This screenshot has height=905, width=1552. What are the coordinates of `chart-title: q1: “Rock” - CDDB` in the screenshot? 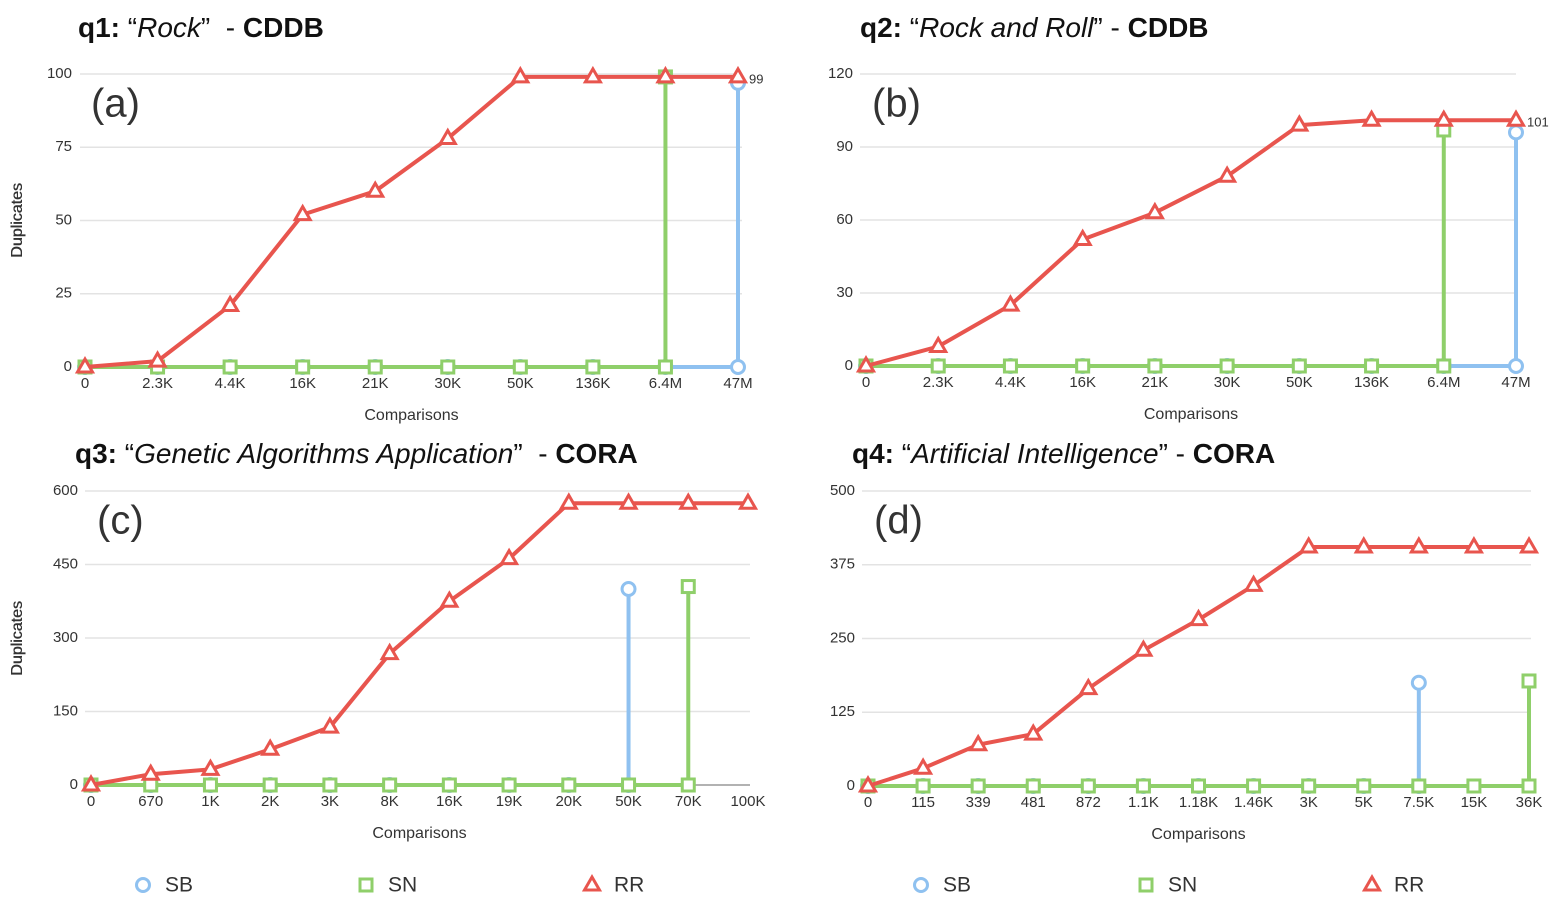 It's located at (201, 27).